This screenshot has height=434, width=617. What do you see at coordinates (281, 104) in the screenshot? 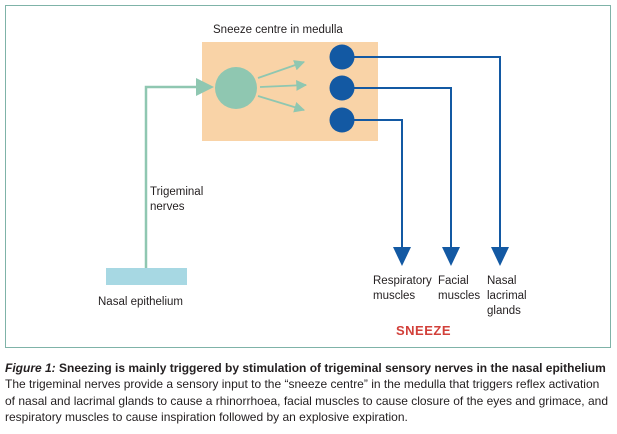
I see `relay-arrow-down` at bounding box center [281, 104].